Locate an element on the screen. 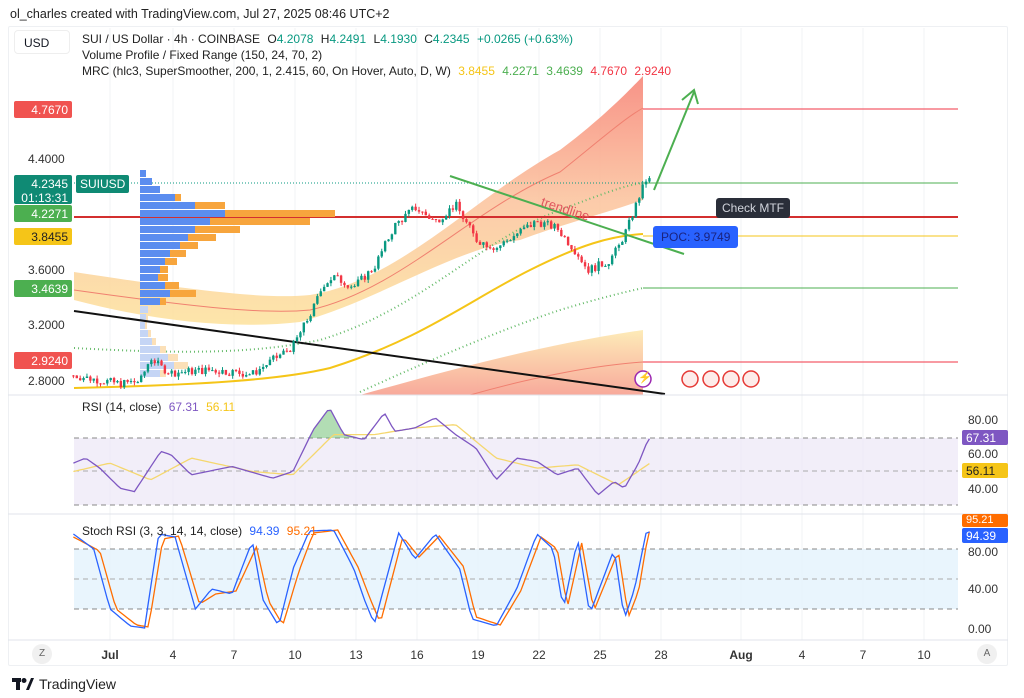  time-tick: 25 is located at coordinates (600, 655).